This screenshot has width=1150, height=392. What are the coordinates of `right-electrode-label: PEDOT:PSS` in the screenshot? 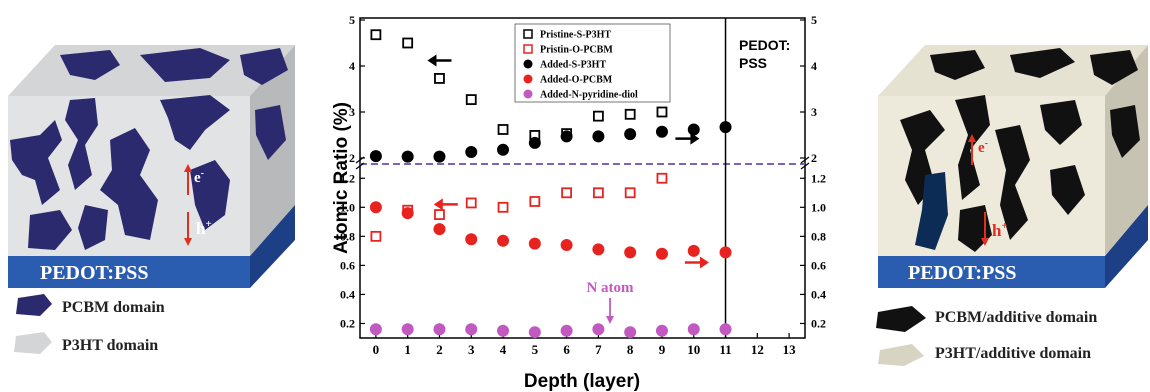 It's located at (962, 273).